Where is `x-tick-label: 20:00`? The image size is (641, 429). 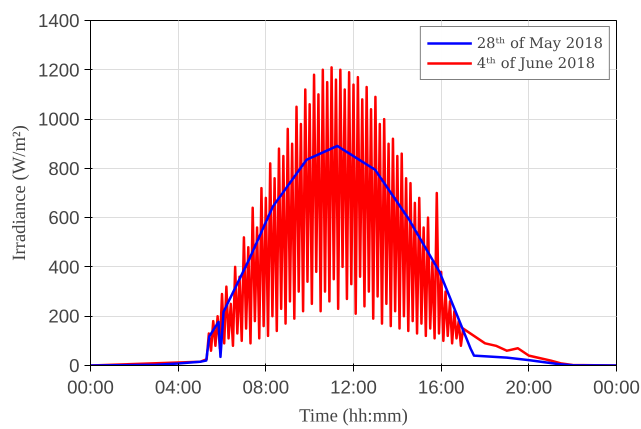
x-tick-label: 20:00 is located at coordinates (528, 387).